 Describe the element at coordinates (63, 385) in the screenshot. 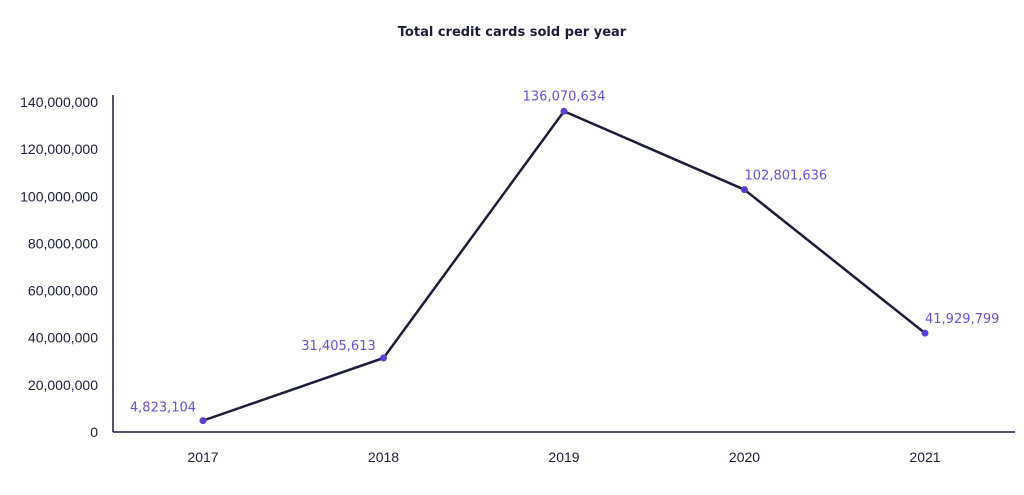

I see `y-tick-label: 20,000,000` at that location.